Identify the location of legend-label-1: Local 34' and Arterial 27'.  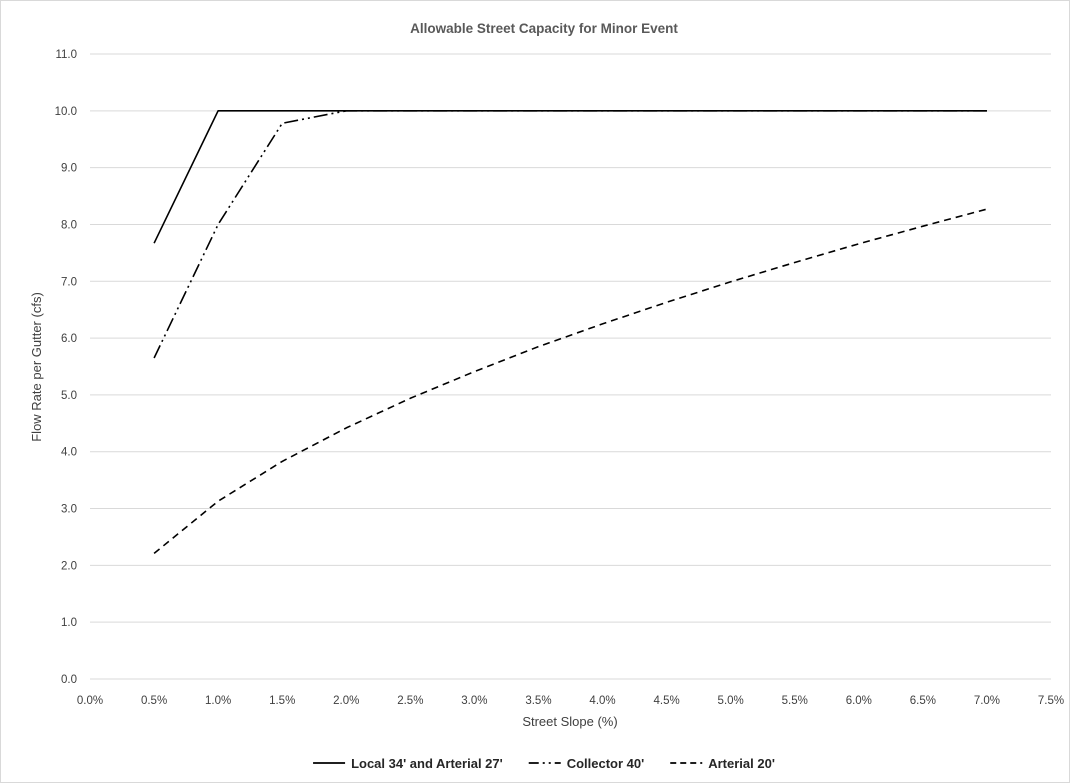
(427, 763).